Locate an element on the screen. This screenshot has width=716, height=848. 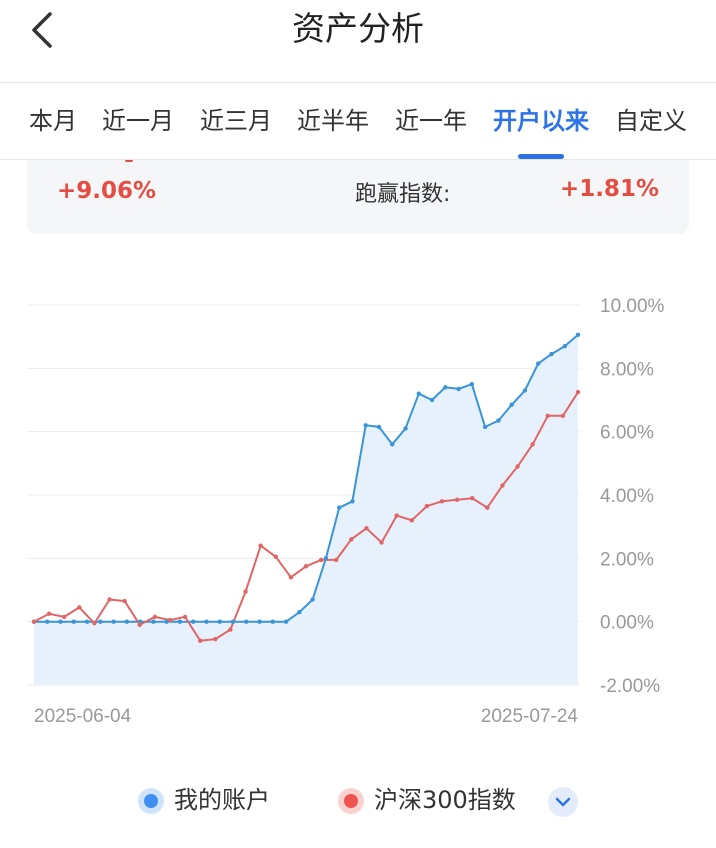
legend-item-my-account: 我的账户 is located at coordinates (204, 800).